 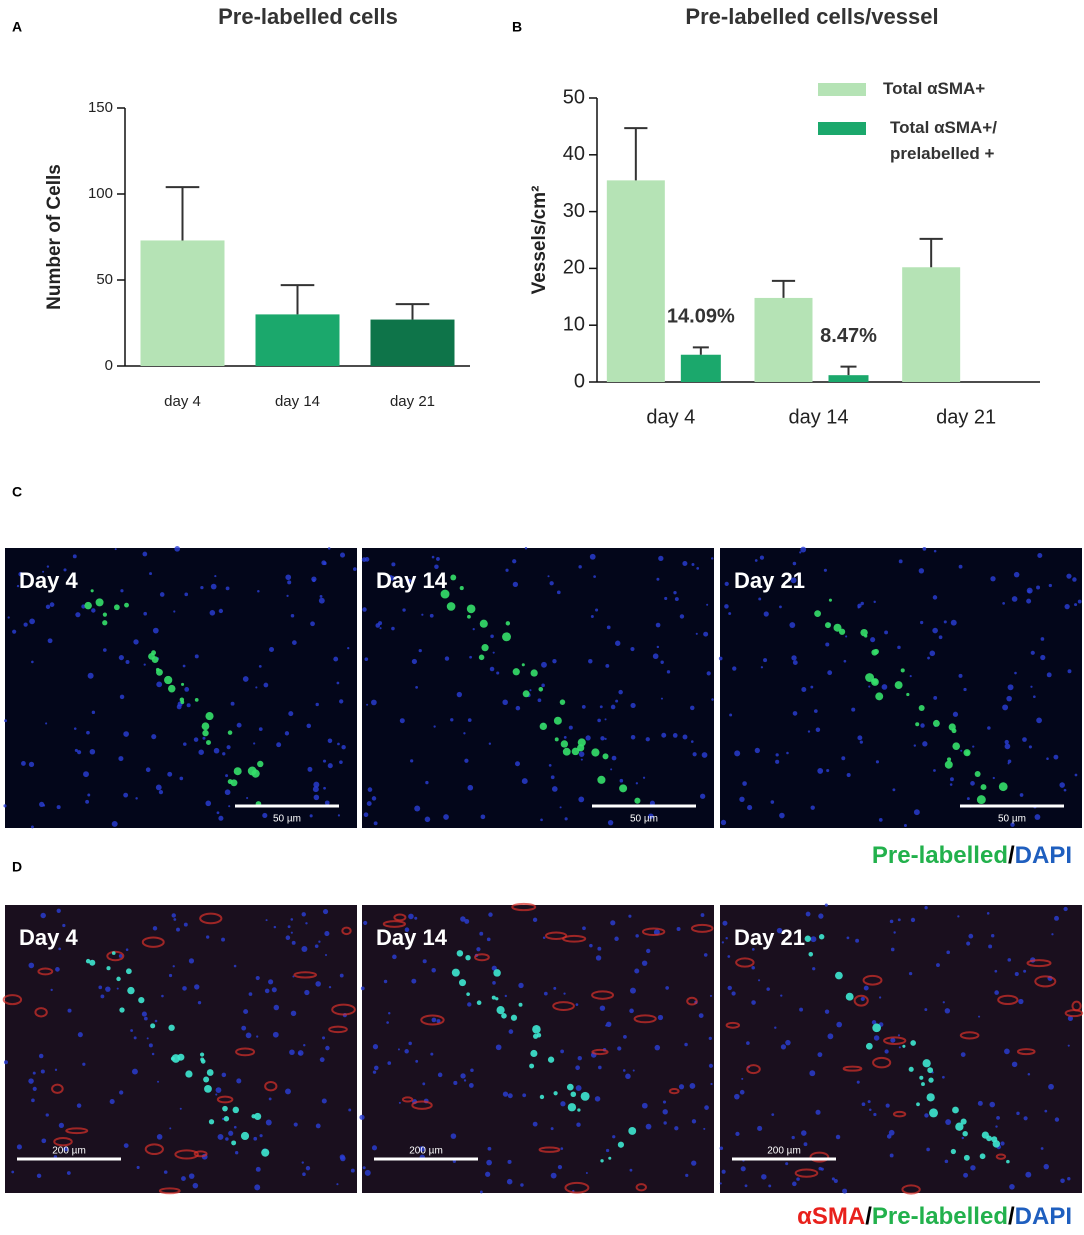 I want to click on x-tick-label: day 4, so click(x=670, y=417).